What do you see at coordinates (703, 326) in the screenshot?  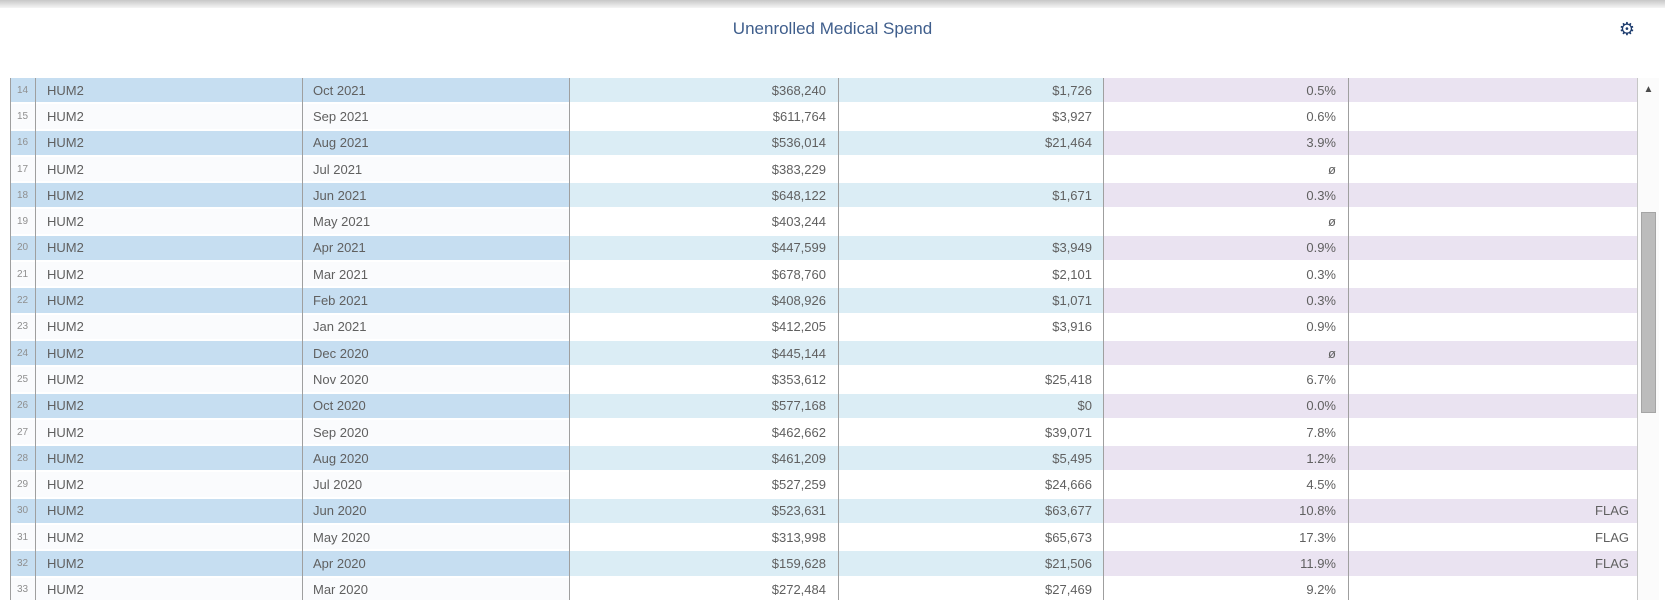 I see `medical-spend-cell: $412,205` at bounding box center [703, 326].